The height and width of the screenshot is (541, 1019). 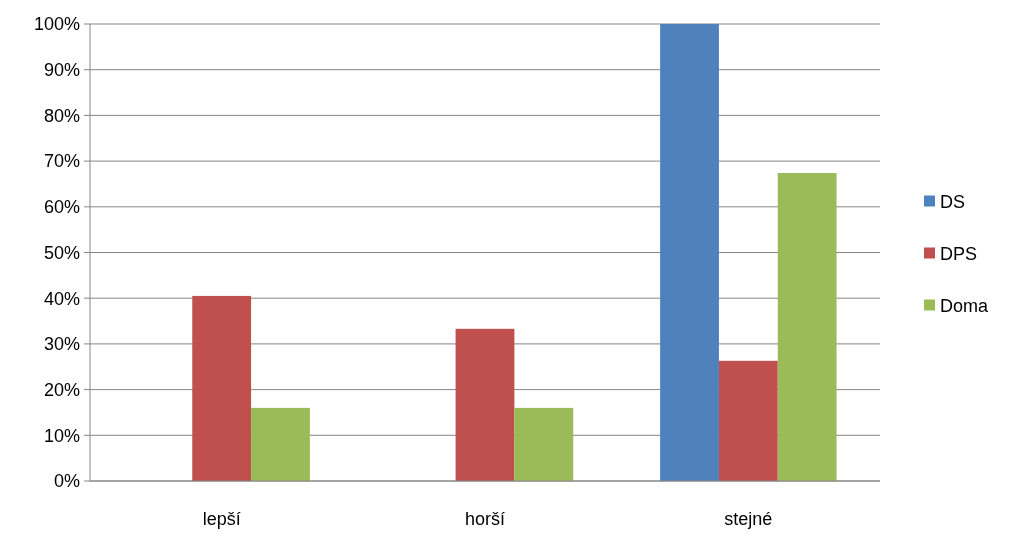 What do you see at coordinates (748, 519) in the screenshot?
I see `x-tick-label: stejné` at bounding box center [748, 519].